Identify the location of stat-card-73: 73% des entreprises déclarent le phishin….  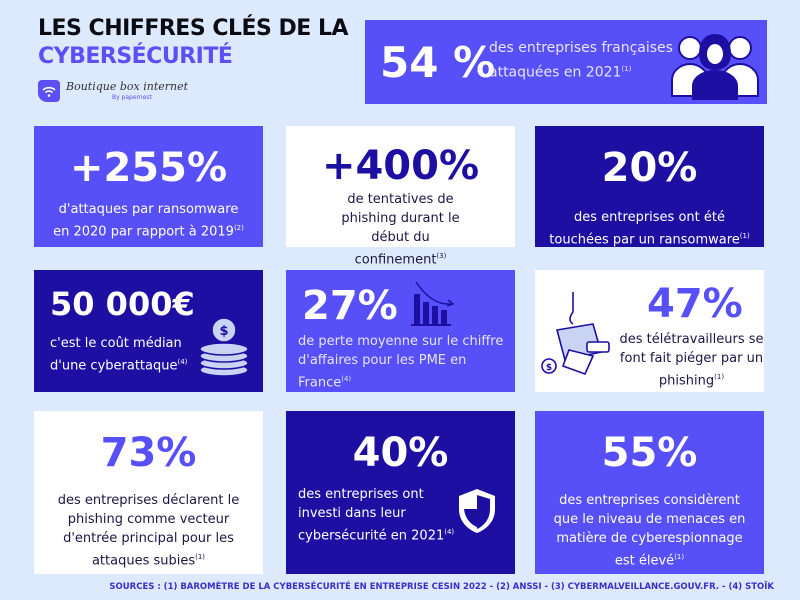
(148, 492).